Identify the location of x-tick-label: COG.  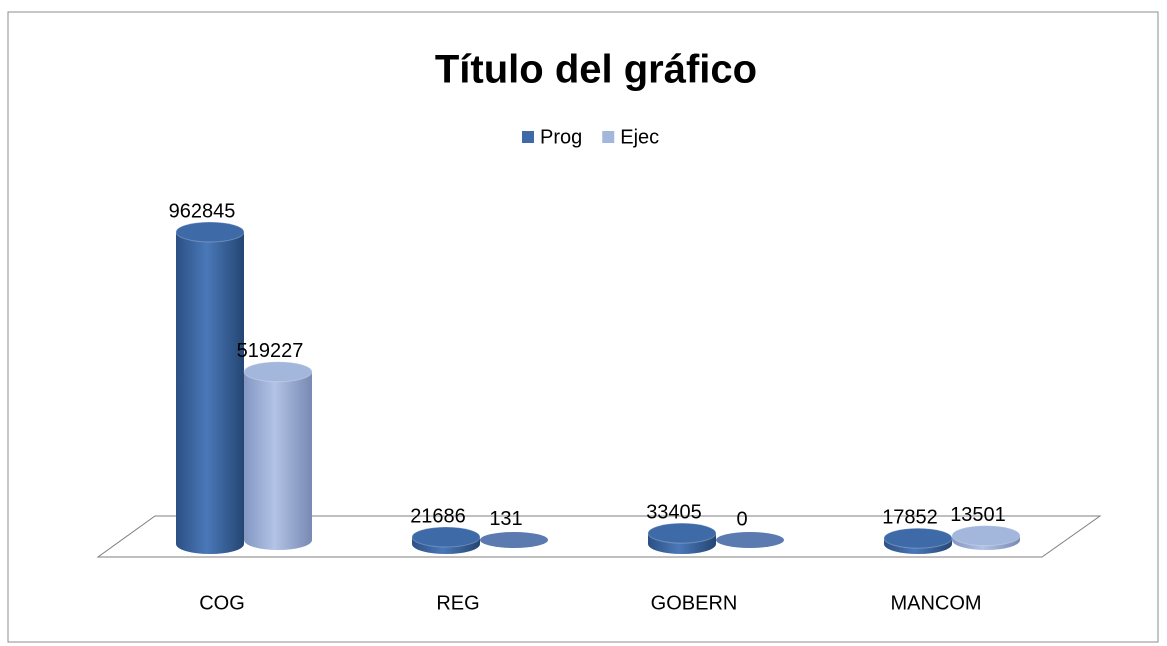
(222, 603).